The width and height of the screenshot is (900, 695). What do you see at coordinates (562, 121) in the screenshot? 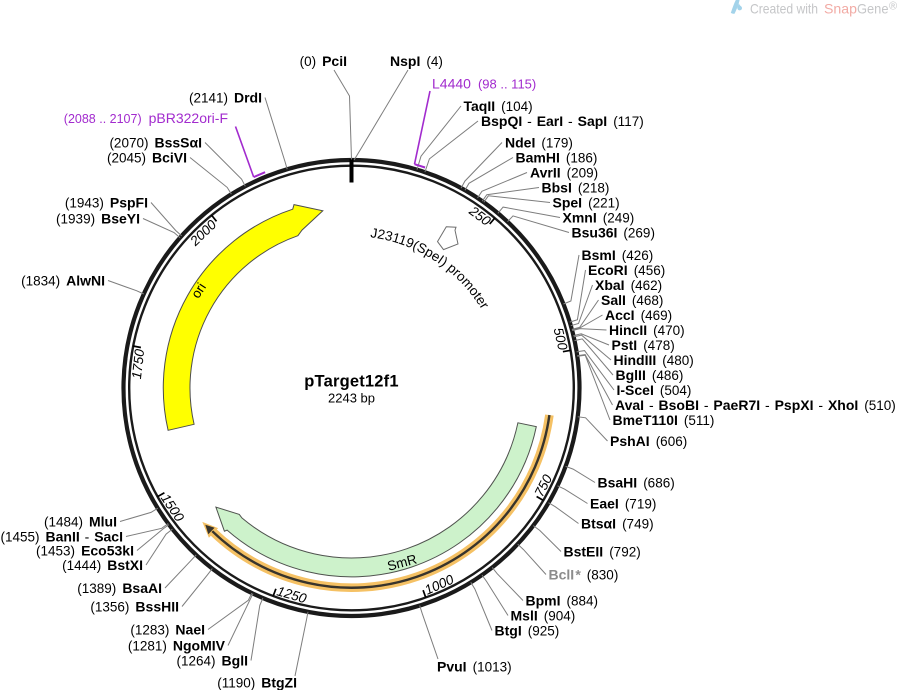
I see `svg-text:BspQI - EarI - SapI(117): BspQI - EarI - SapI (117)` at bounding box center [562, 121].